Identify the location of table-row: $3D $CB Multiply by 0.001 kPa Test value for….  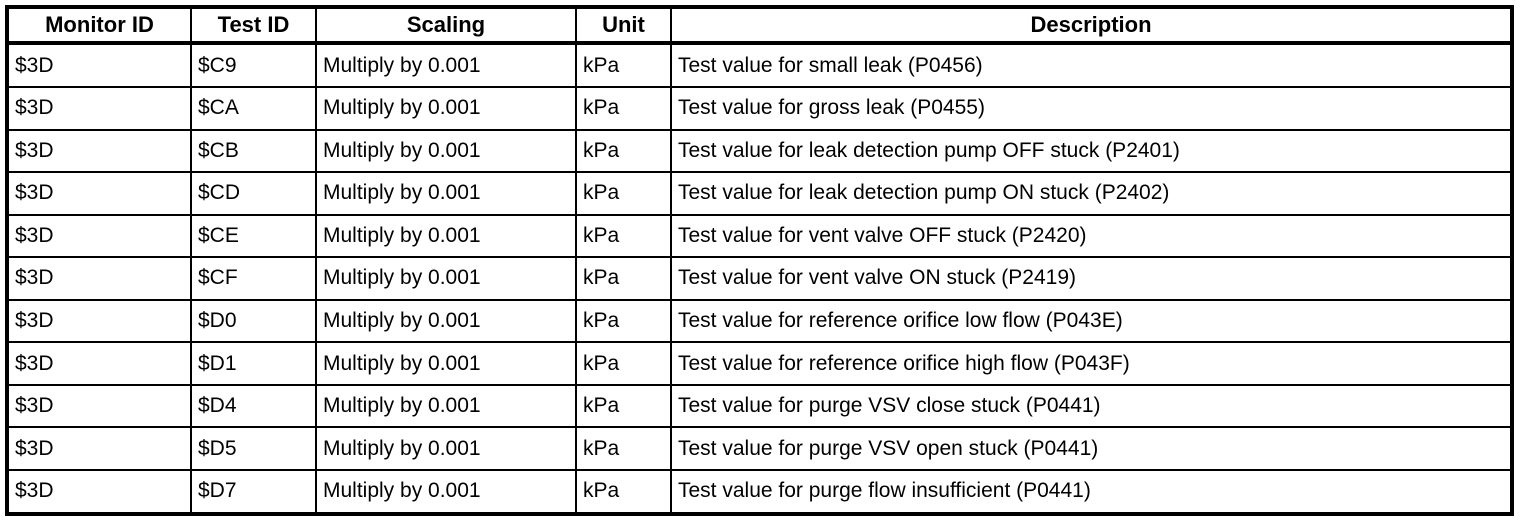
(759, 151).